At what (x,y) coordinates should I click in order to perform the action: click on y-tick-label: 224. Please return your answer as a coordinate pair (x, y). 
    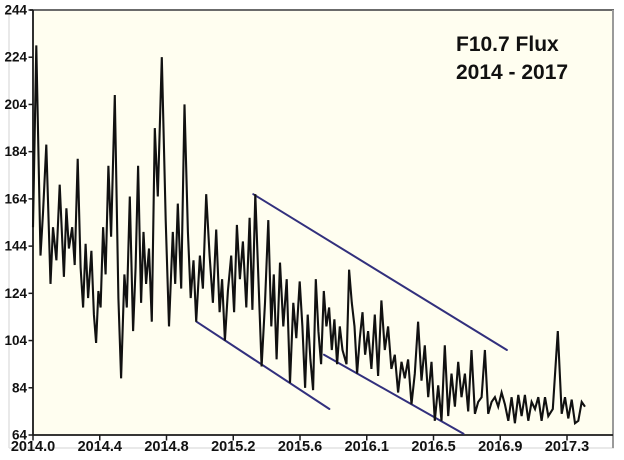
    Looking at the image, I should click on (15, 57).